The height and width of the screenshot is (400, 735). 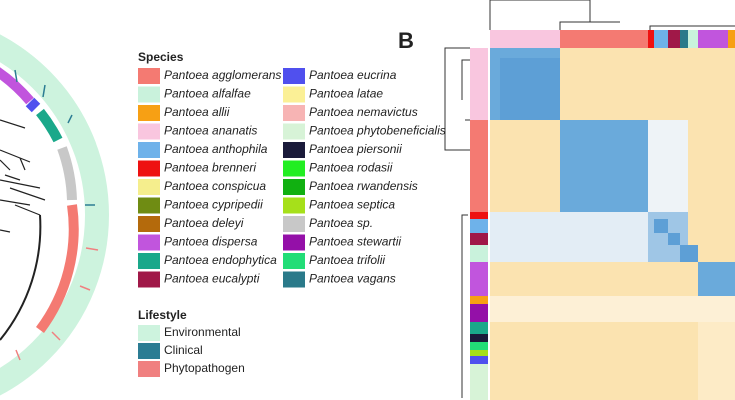 I want to click on legend-label: Pantoea sp., so click(x=341, y=223).